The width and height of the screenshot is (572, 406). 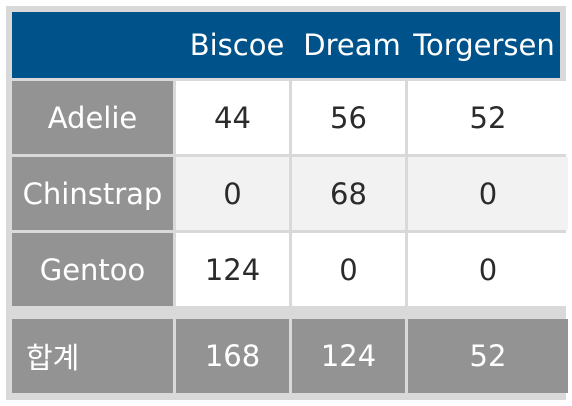 What do you see at coordinates (488, 193) in the screenshot?
I see `cell-chinstrap-torgersen: 0` at bounding box center [488, 193].